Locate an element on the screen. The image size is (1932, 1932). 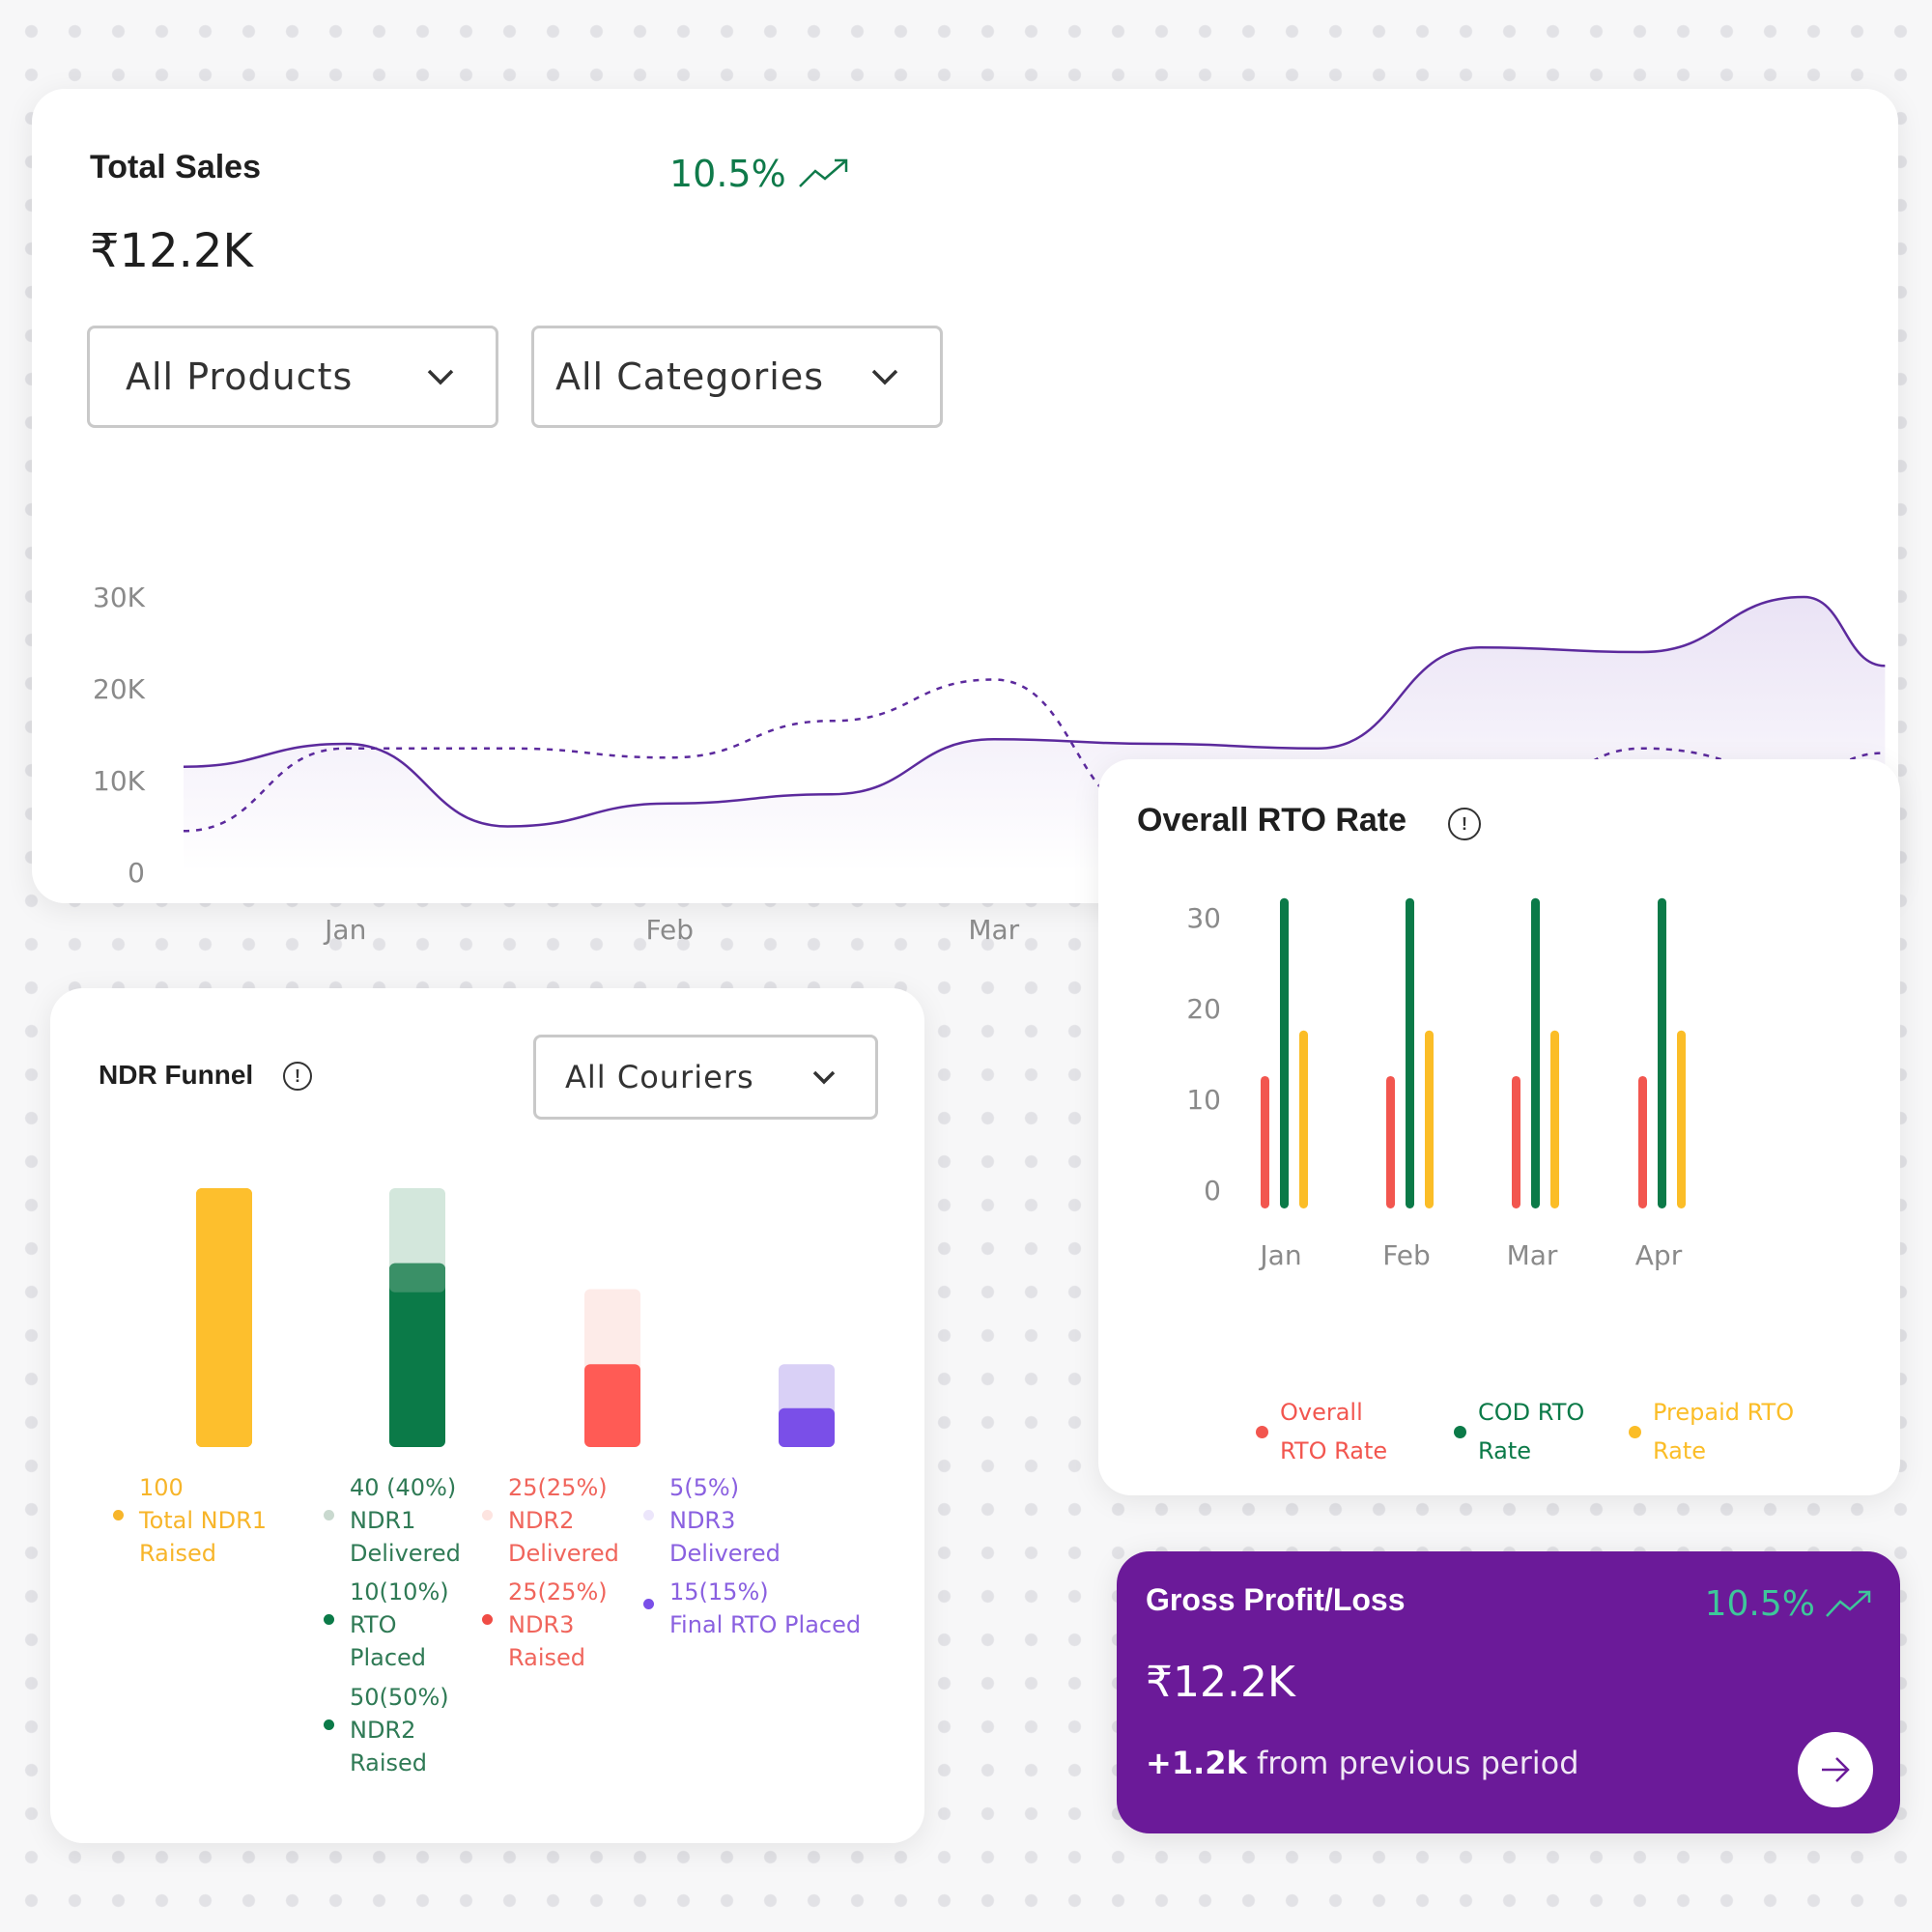
legend-line: RTO is located at coordinates (373, 1624).